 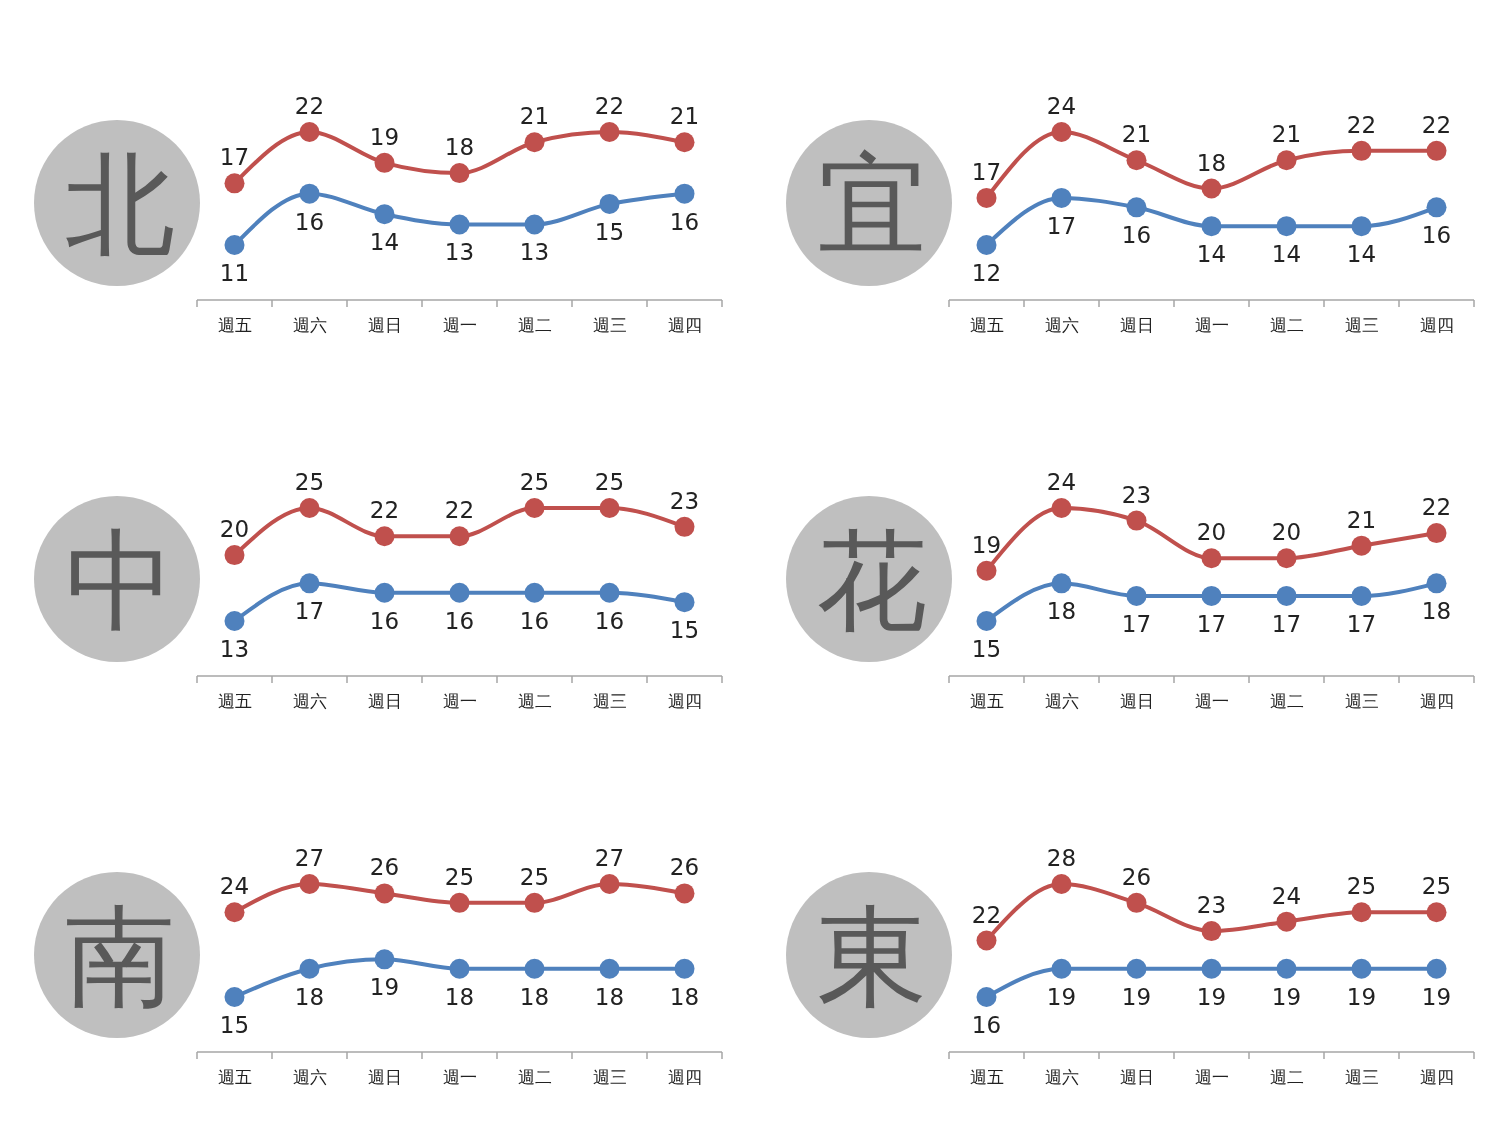 What do you see at coordinates (534, 325) in the screenshot?
I see `x-tick-label: 週二` at bounding box center [534, 325].